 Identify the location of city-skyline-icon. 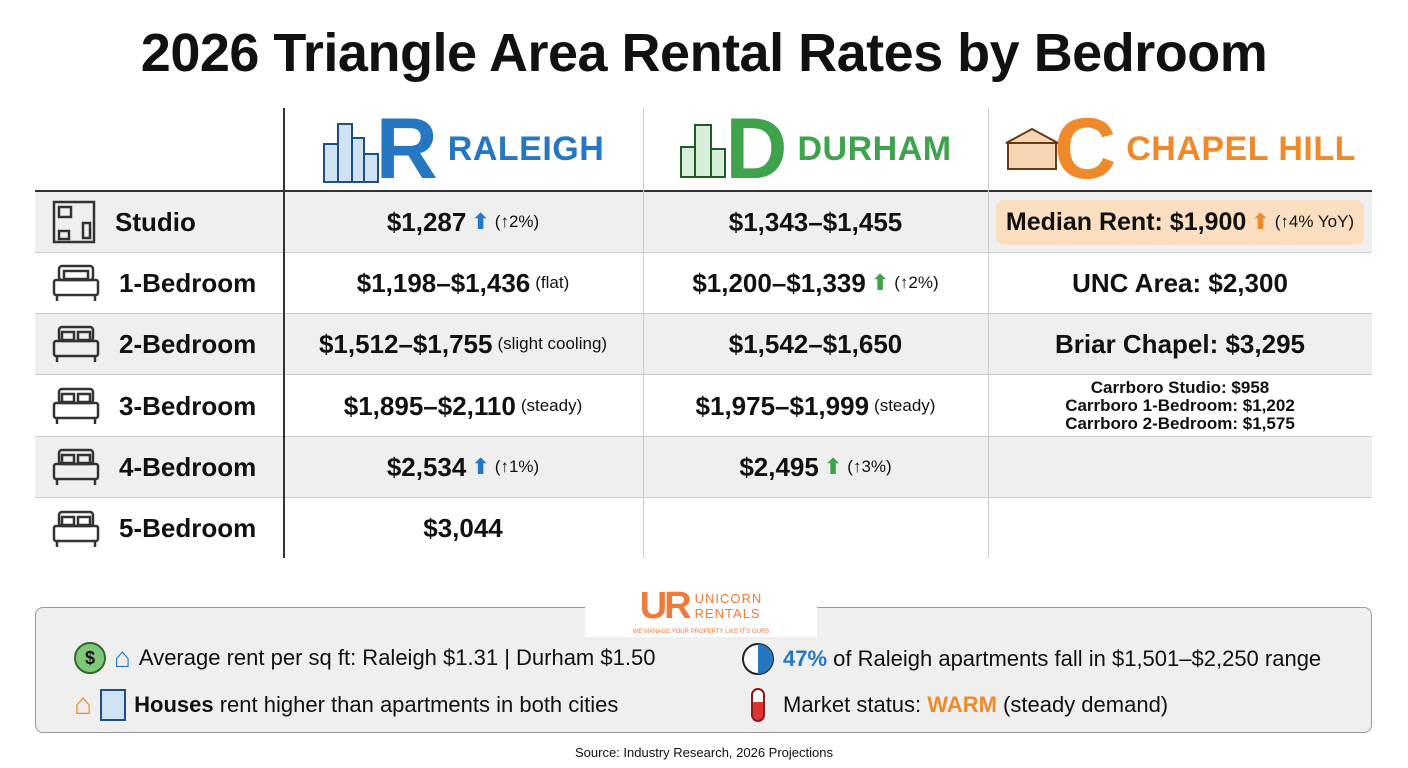
(350, 153).